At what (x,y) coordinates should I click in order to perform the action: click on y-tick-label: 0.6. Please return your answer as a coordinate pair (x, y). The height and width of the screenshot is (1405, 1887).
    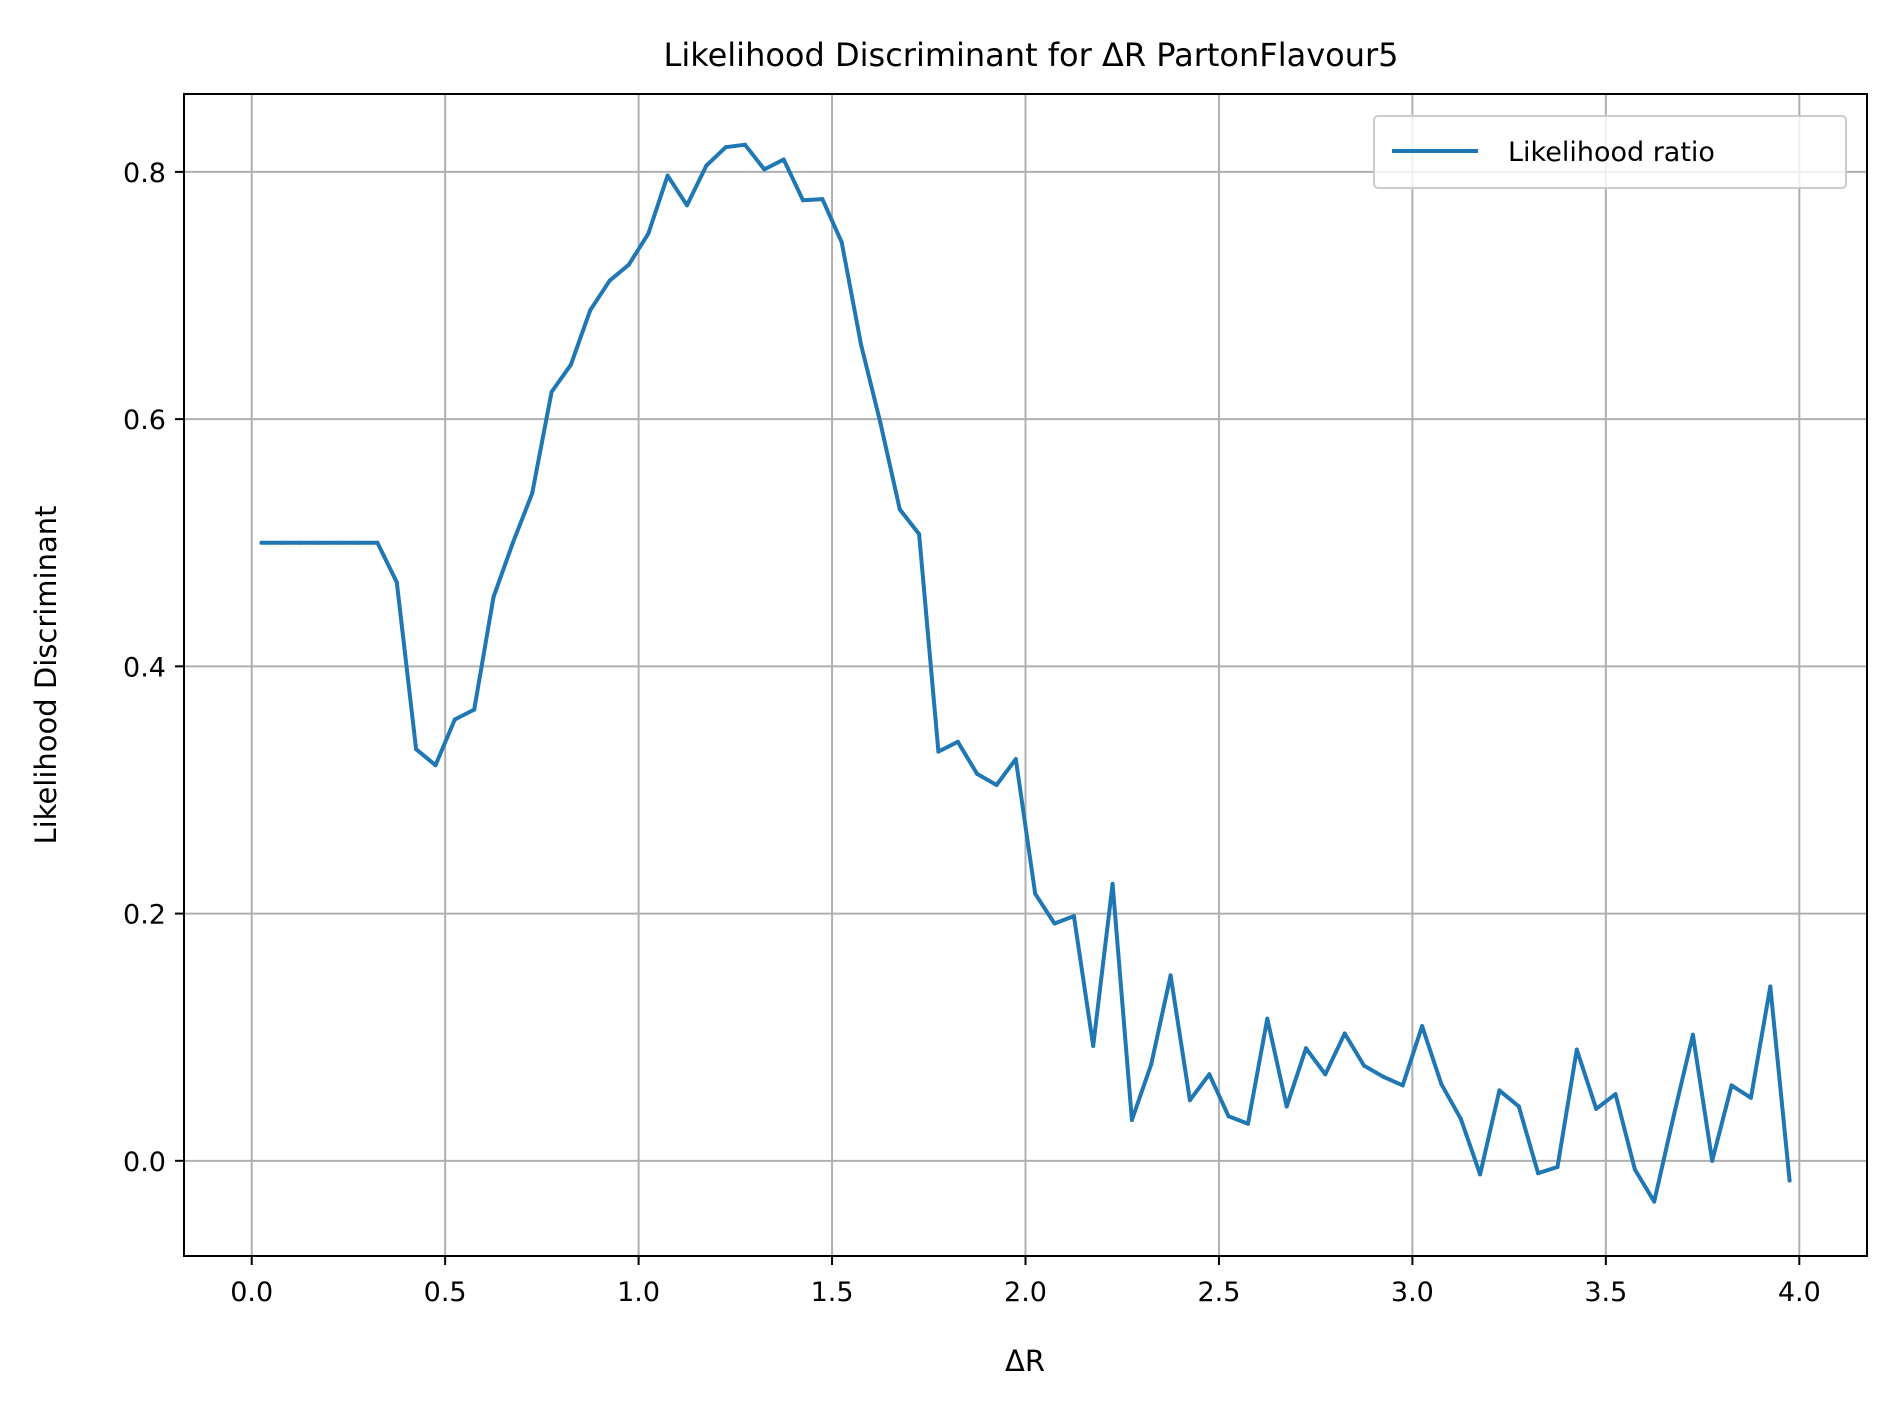
    Looking at the image, I should click on (144, 420).